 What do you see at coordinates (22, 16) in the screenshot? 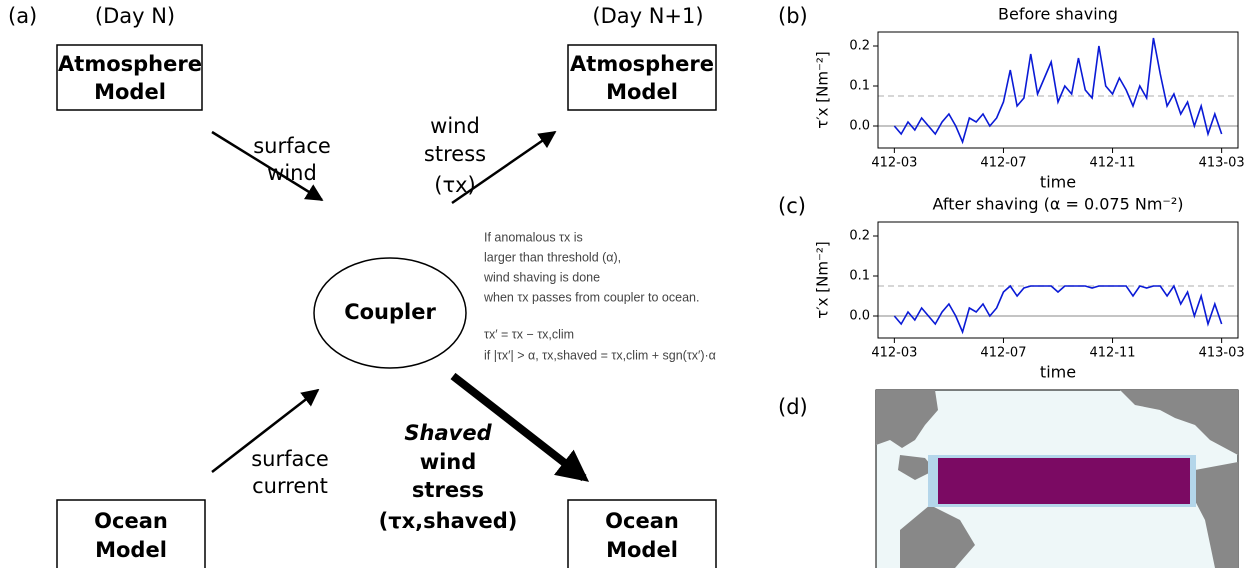
I see `panel-label: (a)` at bounding box center [22, 16].